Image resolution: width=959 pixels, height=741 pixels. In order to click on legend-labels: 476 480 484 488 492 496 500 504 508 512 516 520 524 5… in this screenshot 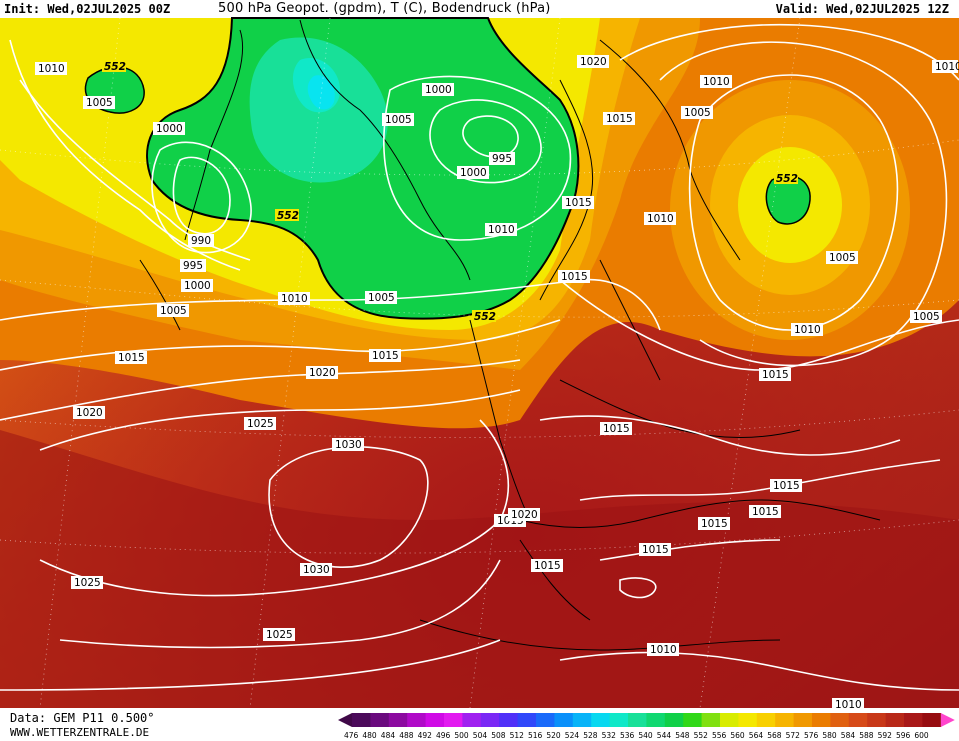, I will do `click(636, 735)`.